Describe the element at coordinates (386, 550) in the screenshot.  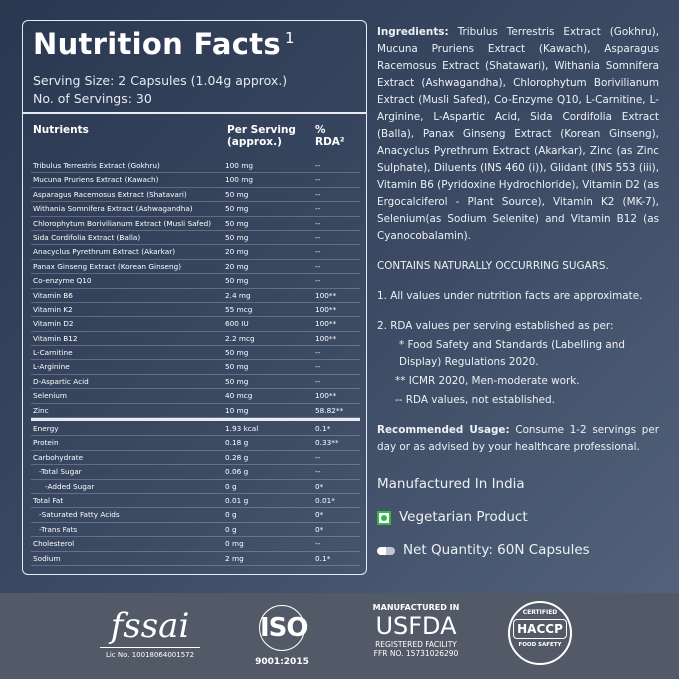
I see `capsule-icon` at that location.